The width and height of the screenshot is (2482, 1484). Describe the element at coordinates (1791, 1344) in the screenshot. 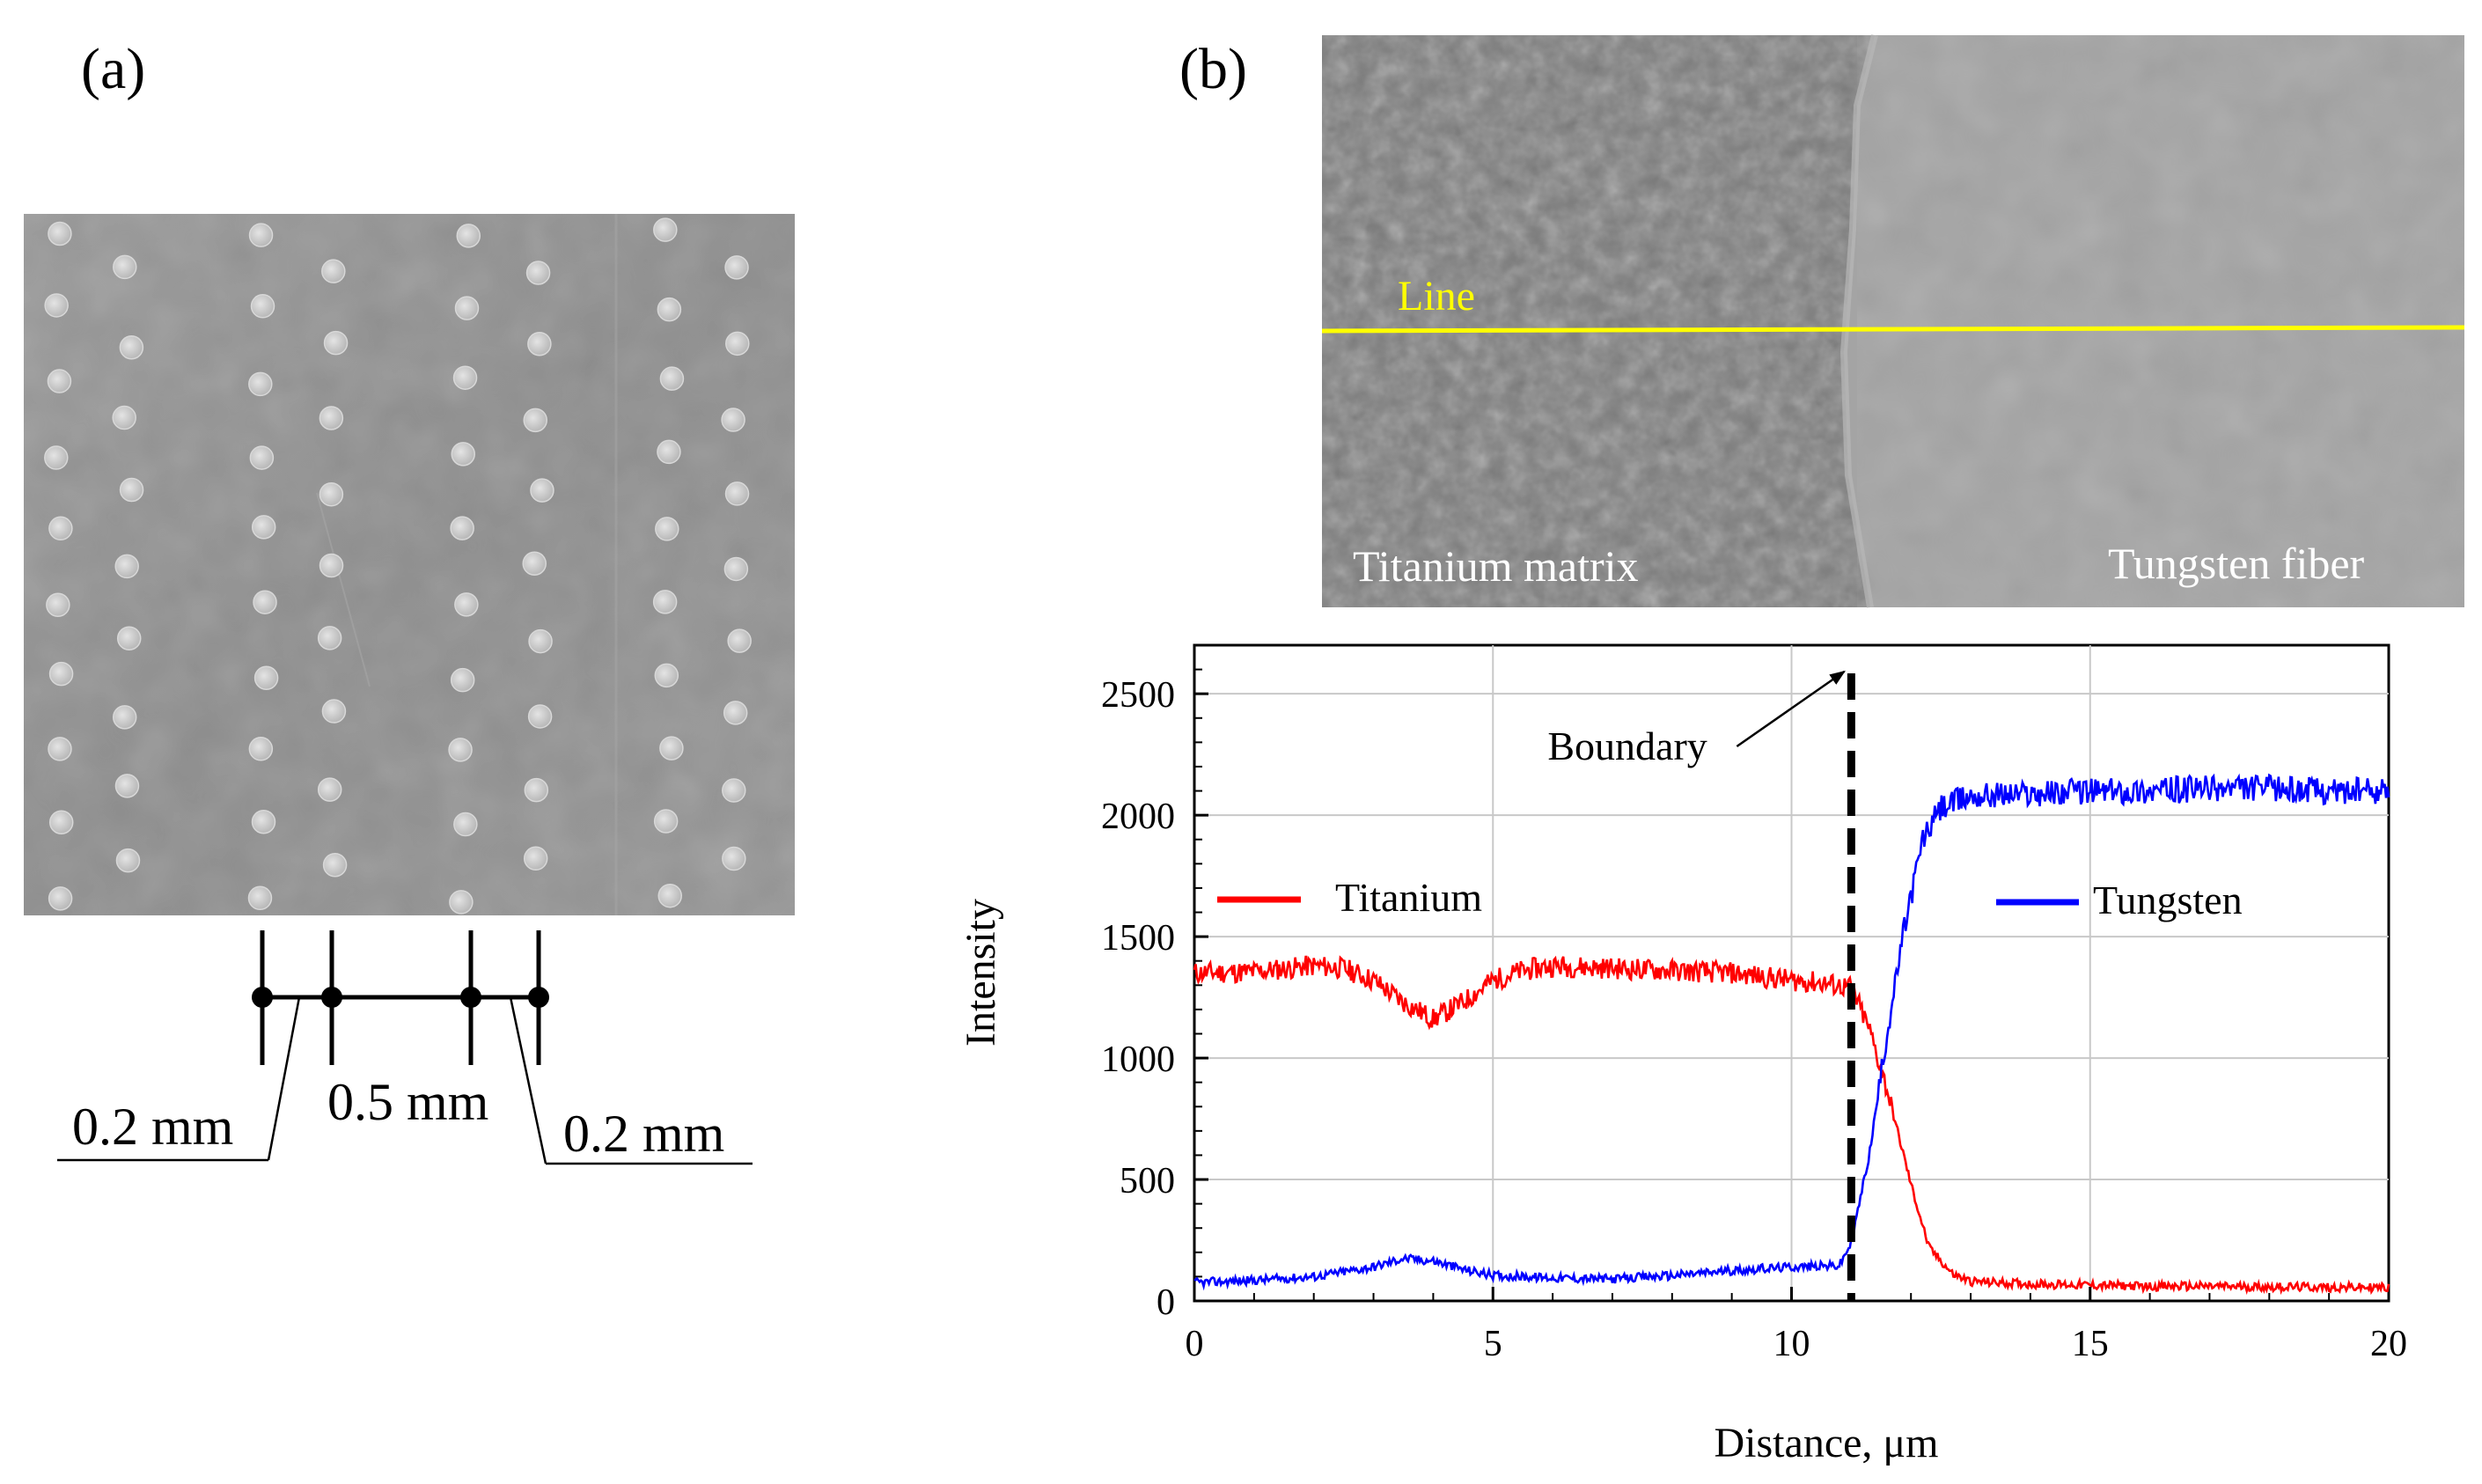

I see `x-tick-label: 10` at that location.